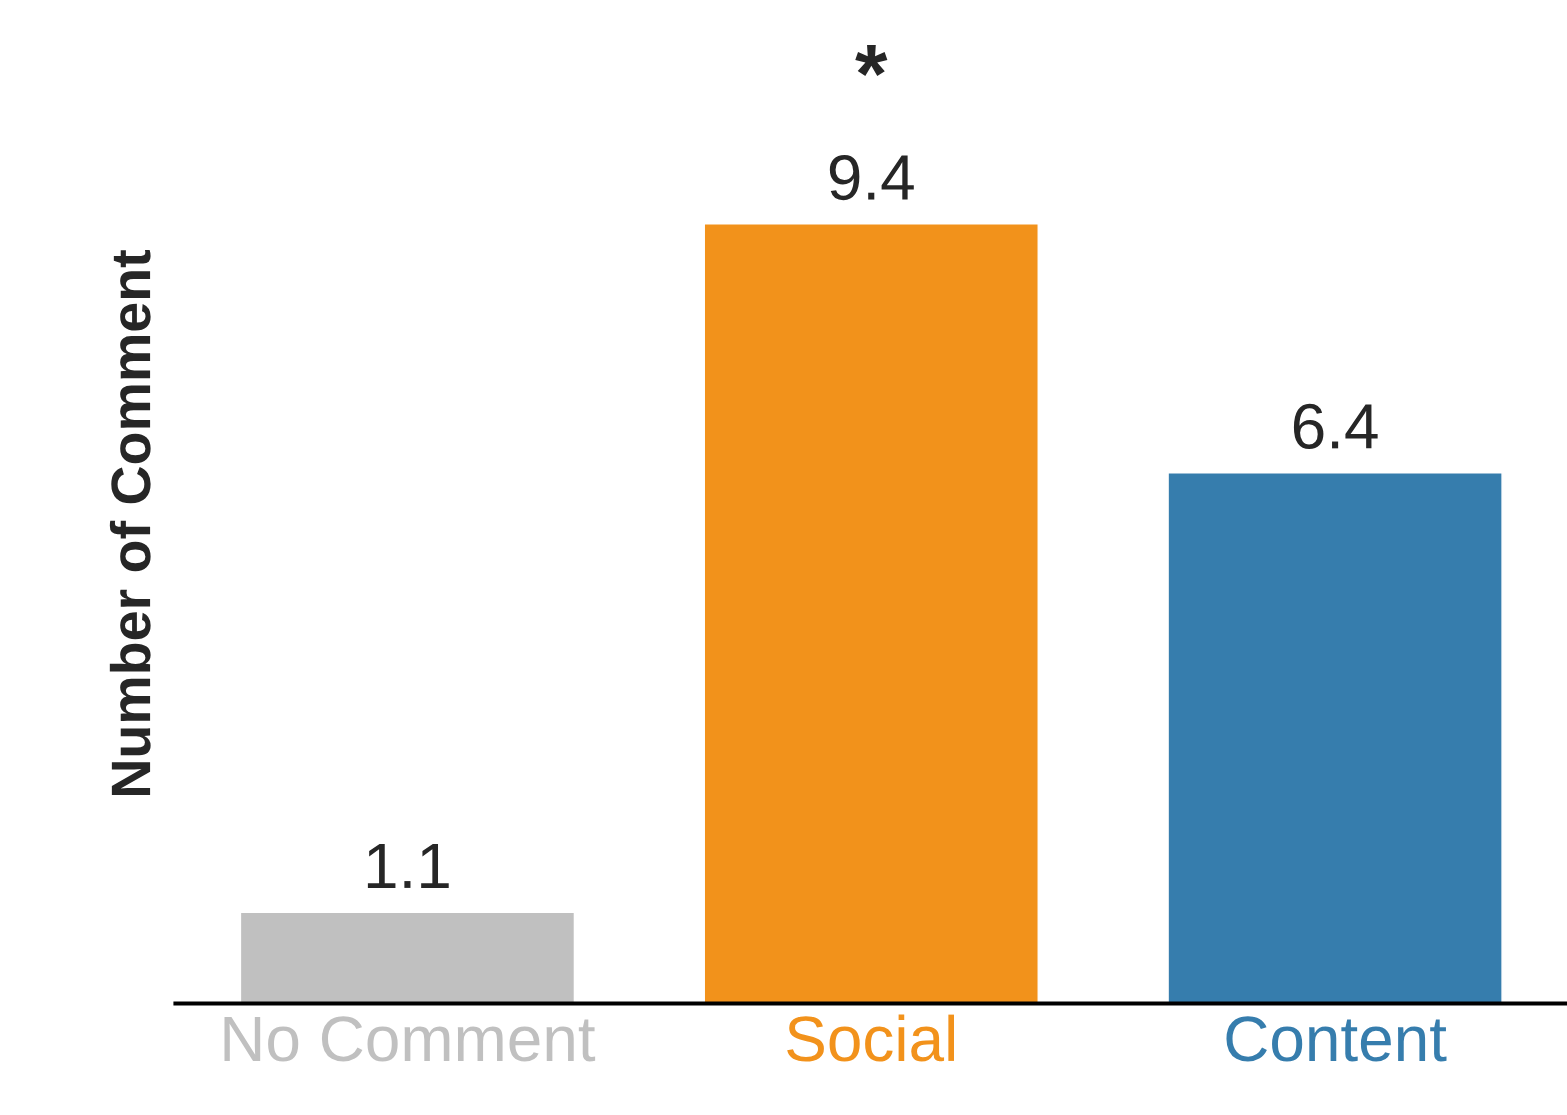  I want to click on data-label: 9.4, so click(871, 177).